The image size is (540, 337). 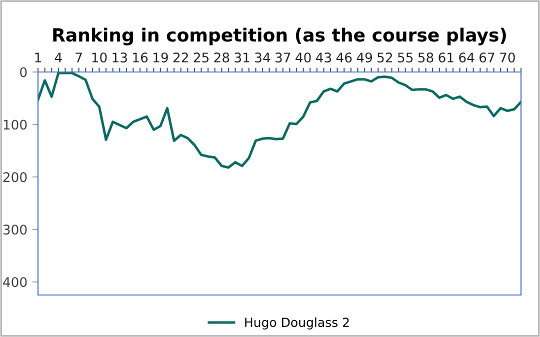 I want to click on x-tick-label: 31, so click(x=242, y=57).